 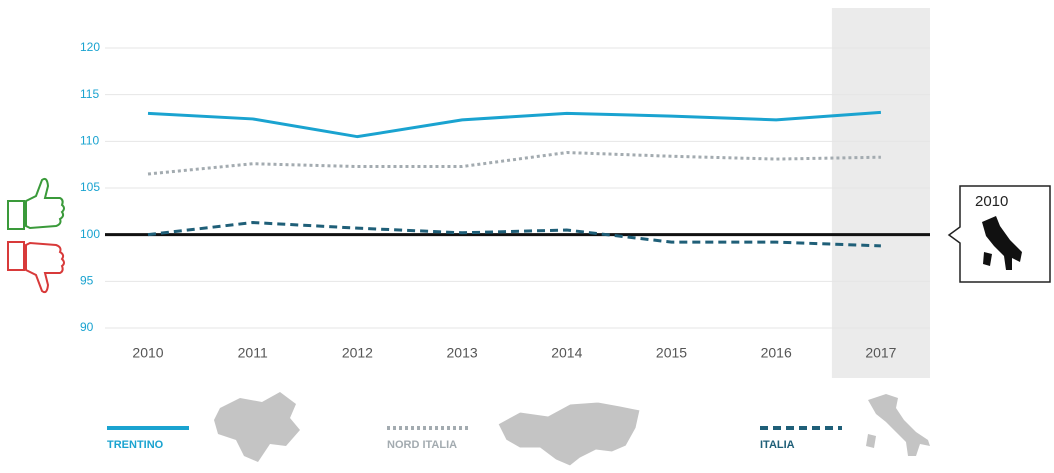 I want to click on legend-label: ITALIA, so click(x=777, y=445).